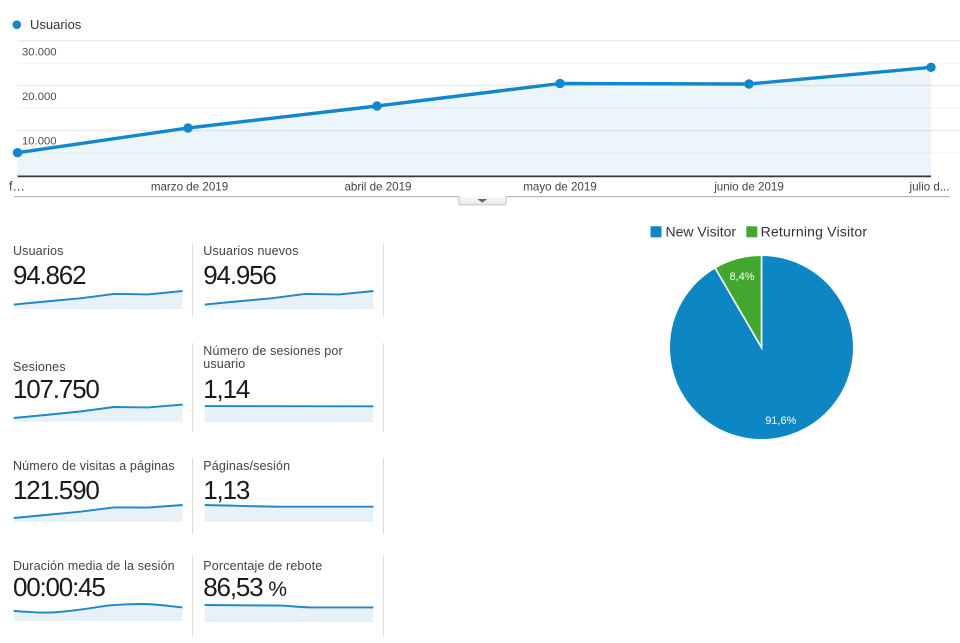  I want to click on svg-text: mayo de 2019, so click(559, 187).